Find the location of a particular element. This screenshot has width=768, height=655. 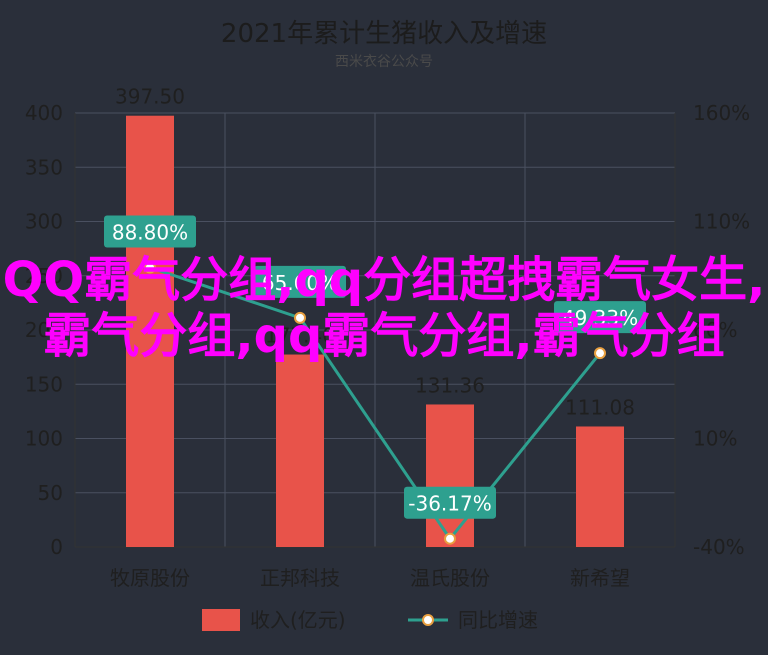

chart-title: 2021年累计生猪收入及增速 is located at coordinates (384, 34).